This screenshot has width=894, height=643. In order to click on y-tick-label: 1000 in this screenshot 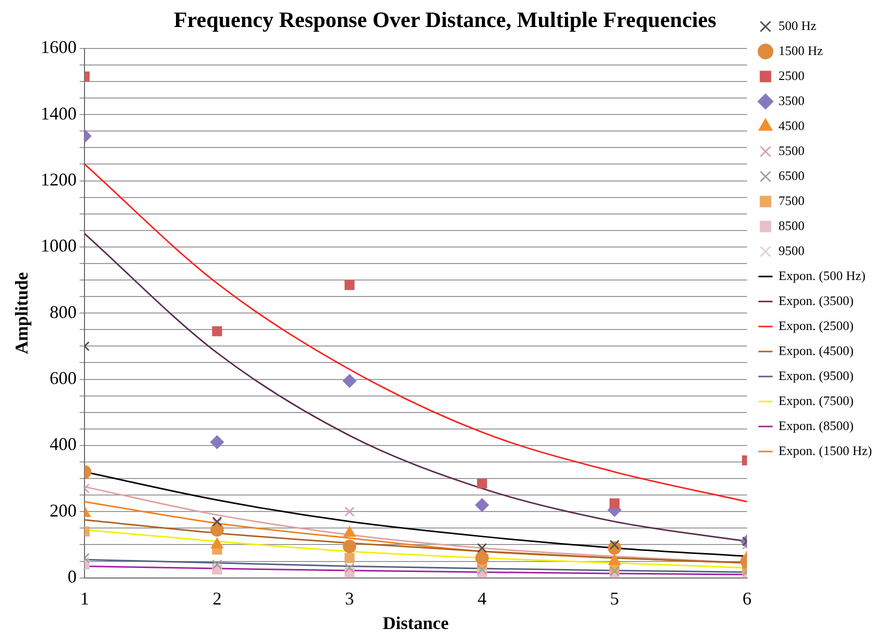, I will do `click(58, 246)`.